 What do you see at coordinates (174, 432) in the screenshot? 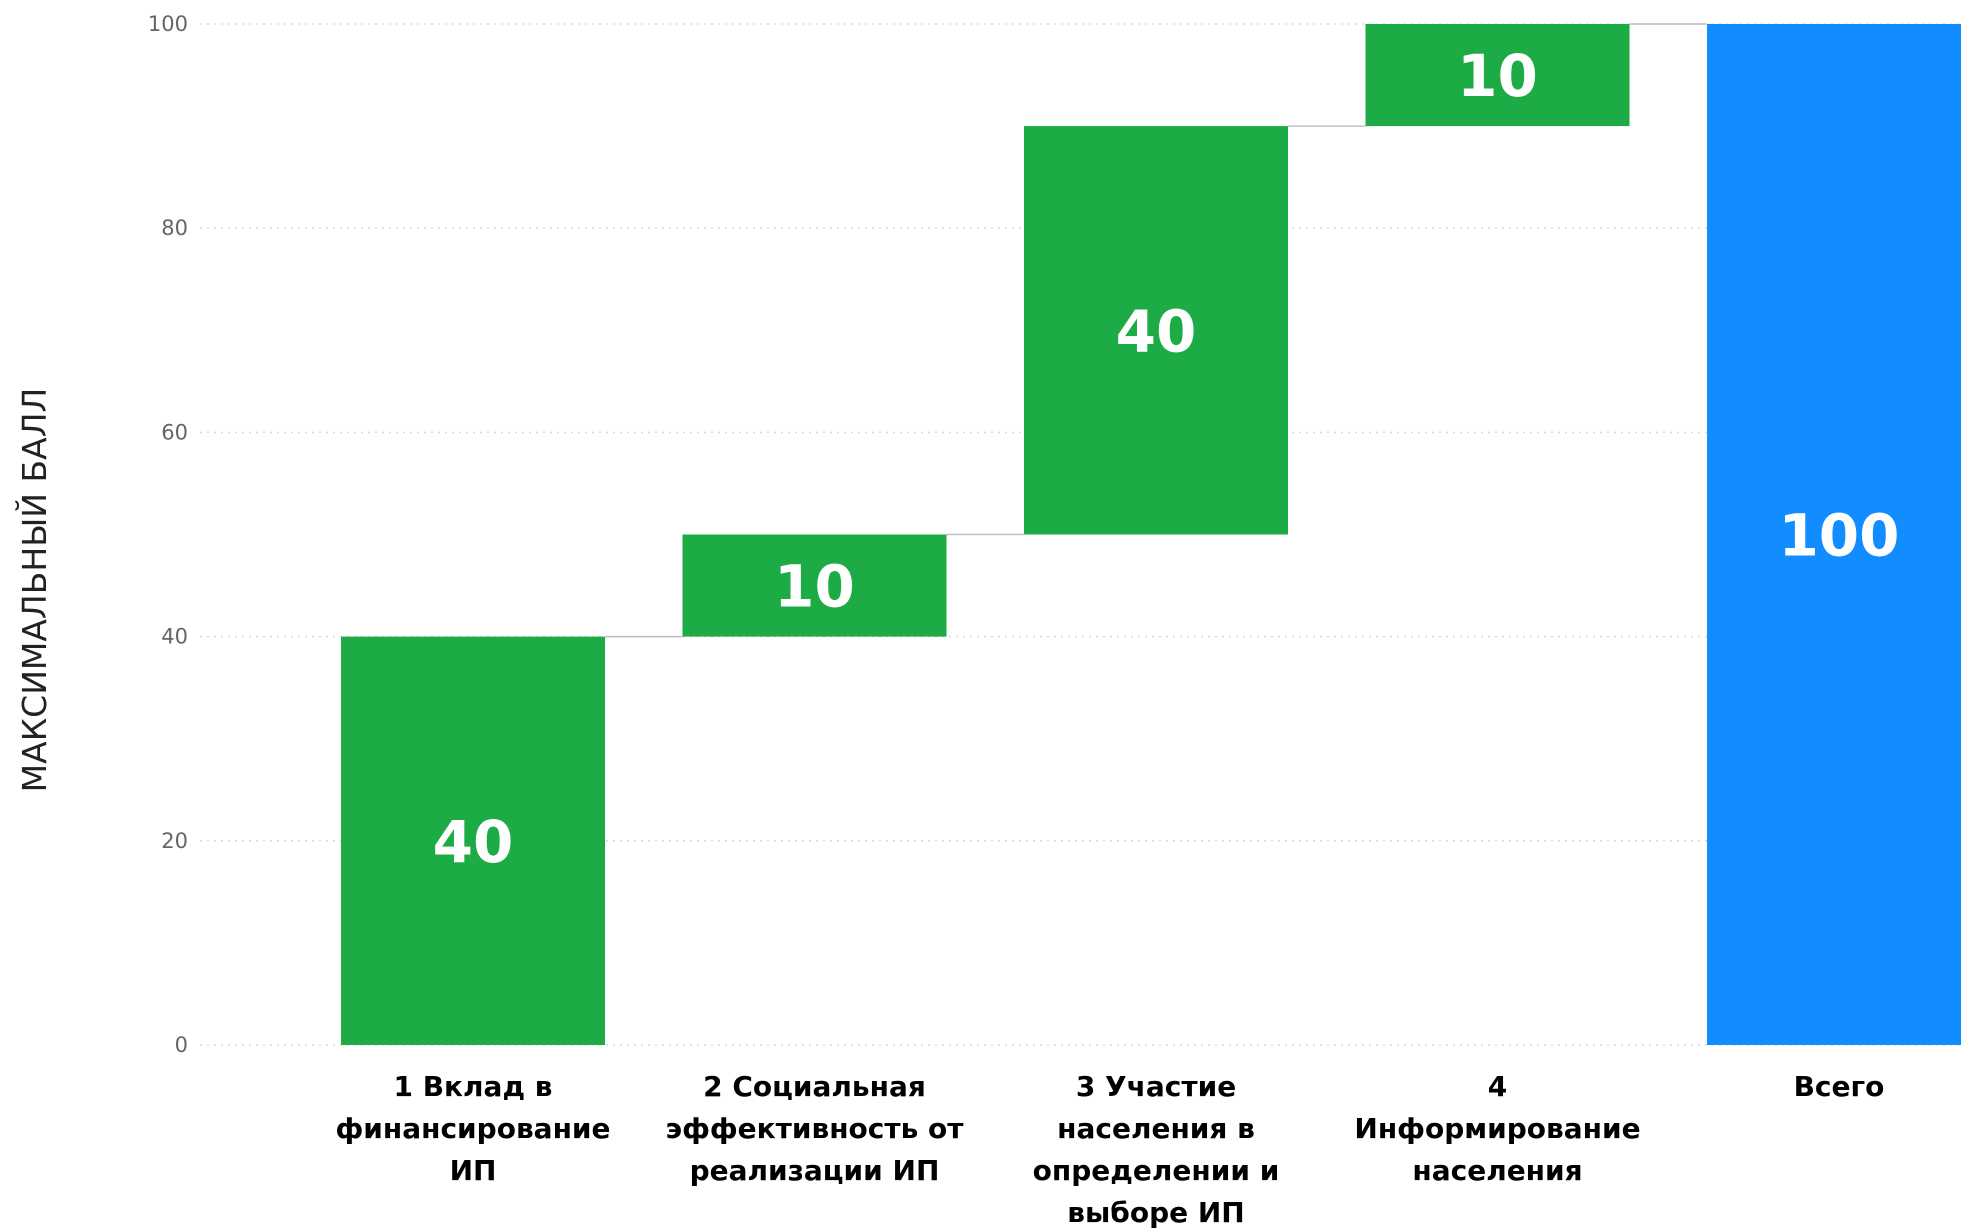
I see `y-tick-label: 60` at bounding box center [174, 432].